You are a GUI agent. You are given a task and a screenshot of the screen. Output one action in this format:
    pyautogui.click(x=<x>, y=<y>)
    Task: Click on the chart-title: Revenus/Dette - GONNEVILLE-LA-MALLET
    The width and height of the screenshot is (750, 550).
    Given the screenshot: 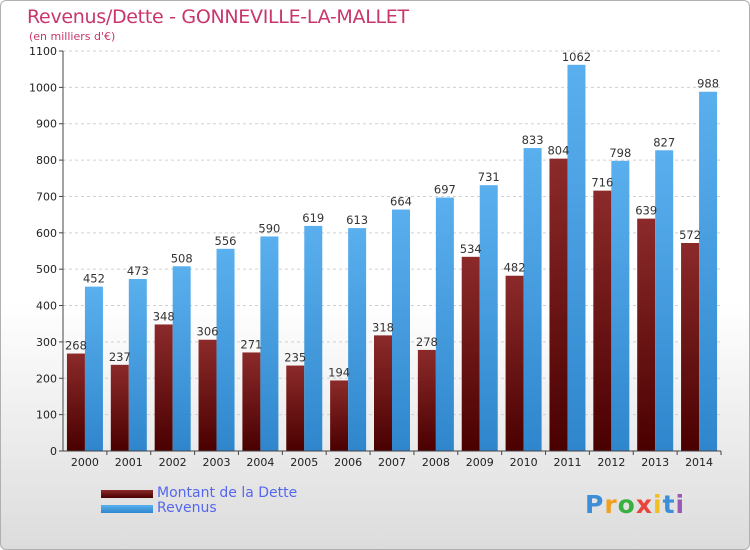 What is the action you would take?
    pyautogui.click(x=218, y=17)
    